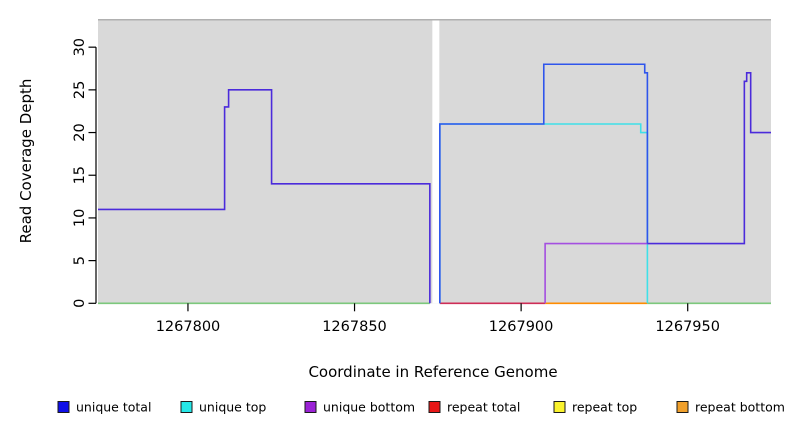 The width and height of the screenshot is (792, 432). Describe the element at coordinates (687, 327) in the screenshot. I see `x-tick-label: 1267950` at that location.